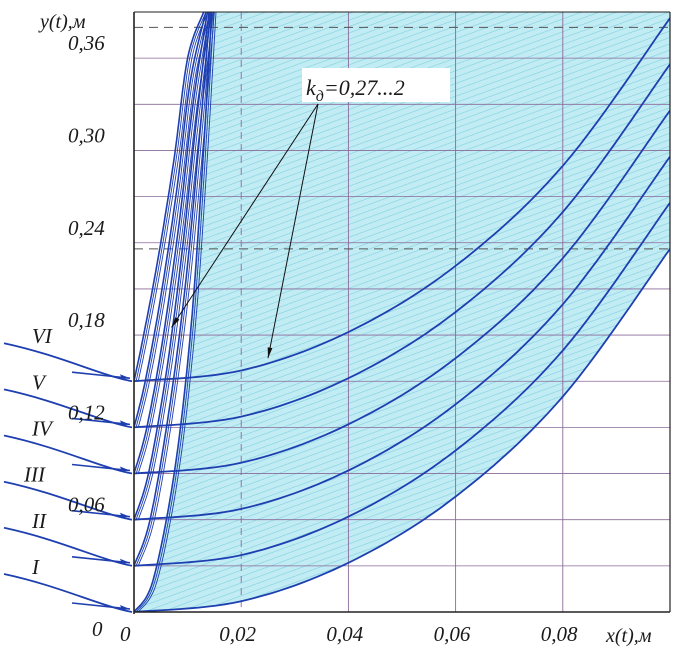 This screenshot has height=648, width=679. I want to click on y-tick-label-5: 0,36, so click(86, 43).